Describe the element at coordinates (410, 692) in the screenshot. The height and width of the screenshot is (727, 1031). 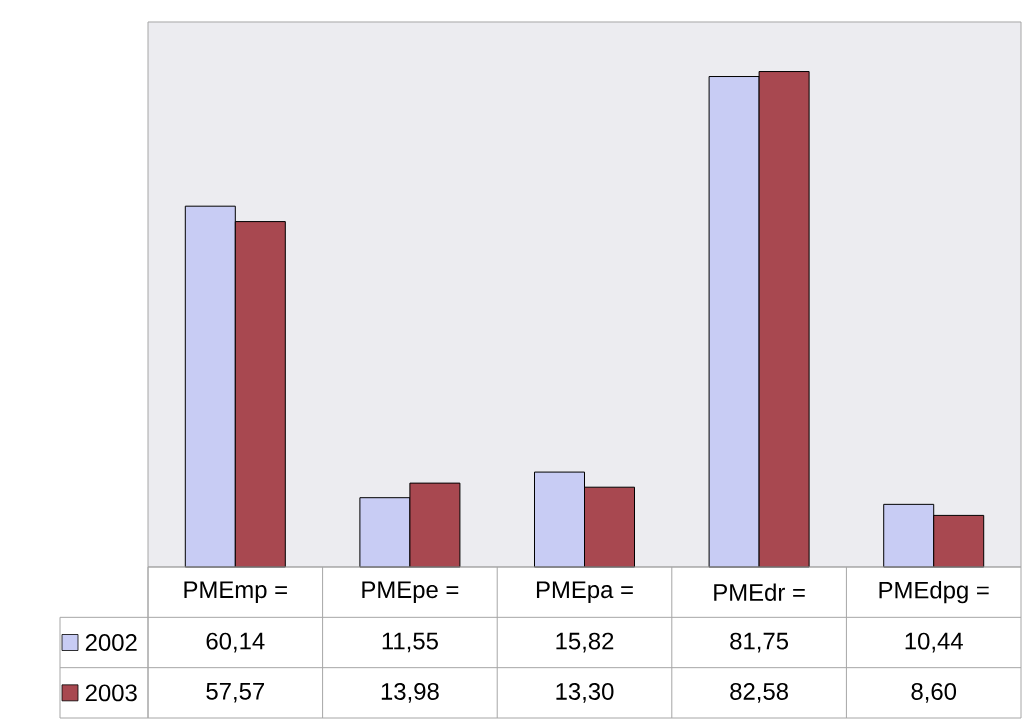
I see `data-label: 13,98` at that location.